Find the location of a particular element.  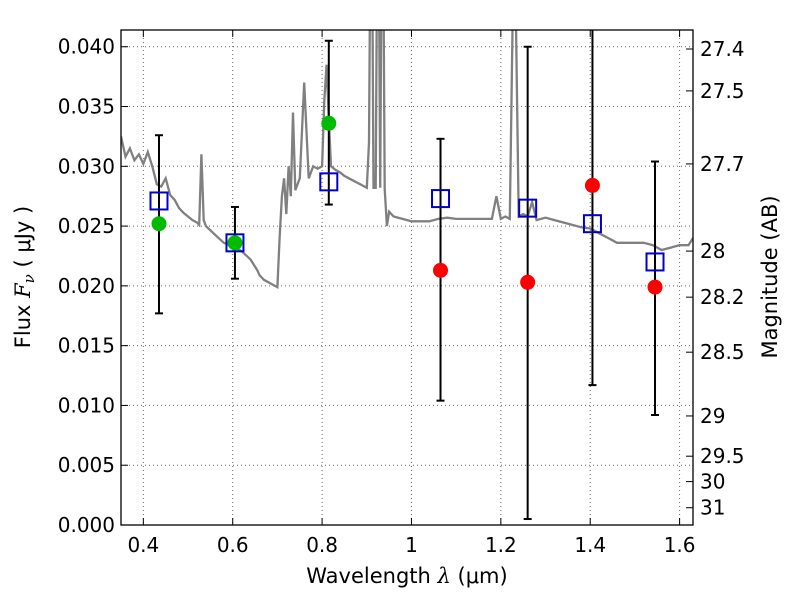

y2-tick-label: 29 is located at coordinates (712, 416).